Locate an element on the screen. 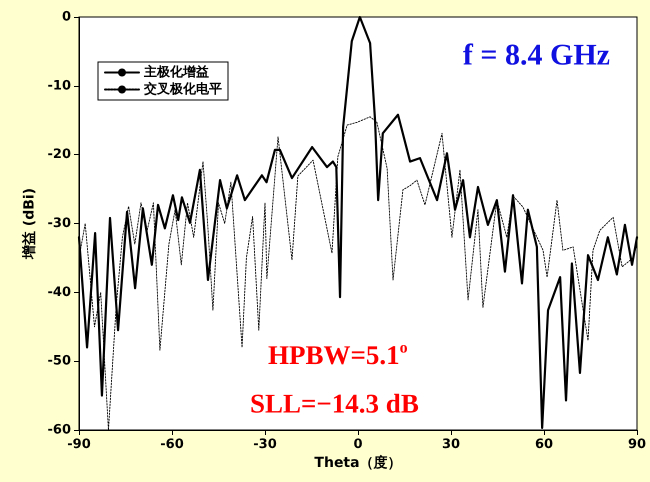 The height and width of the screenshot is (482, 650). y-tick-label: -20 is located at coordinates (59, 154).